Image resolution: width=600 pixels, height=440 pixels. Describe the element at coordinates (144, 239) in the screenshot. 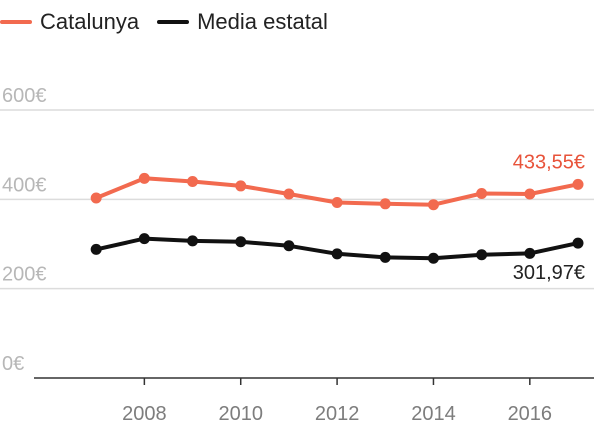

I see `data-point-1-2008` at that location.